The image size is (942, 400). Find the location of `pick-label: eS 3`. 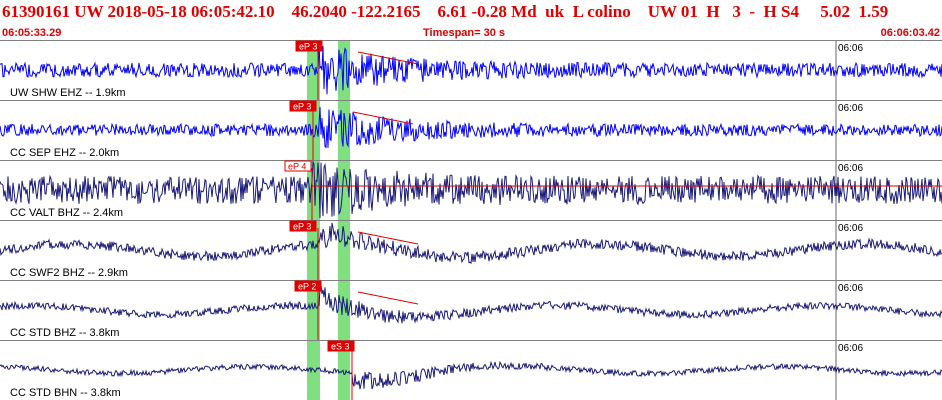

pick-label: eS 3 is located at coordinates (340, 347).